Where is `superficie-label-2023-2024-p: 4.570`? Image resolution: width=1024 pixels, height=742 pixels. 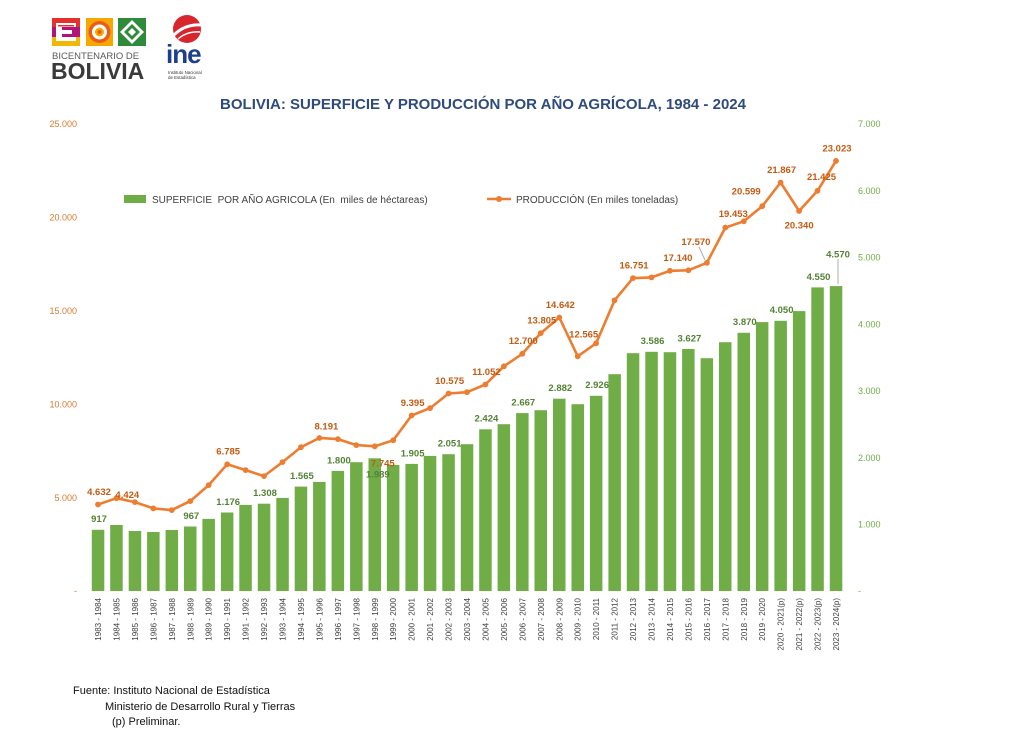
superficie-label-2023-2024-p: 4.570 is located at coordinates (838, 255).